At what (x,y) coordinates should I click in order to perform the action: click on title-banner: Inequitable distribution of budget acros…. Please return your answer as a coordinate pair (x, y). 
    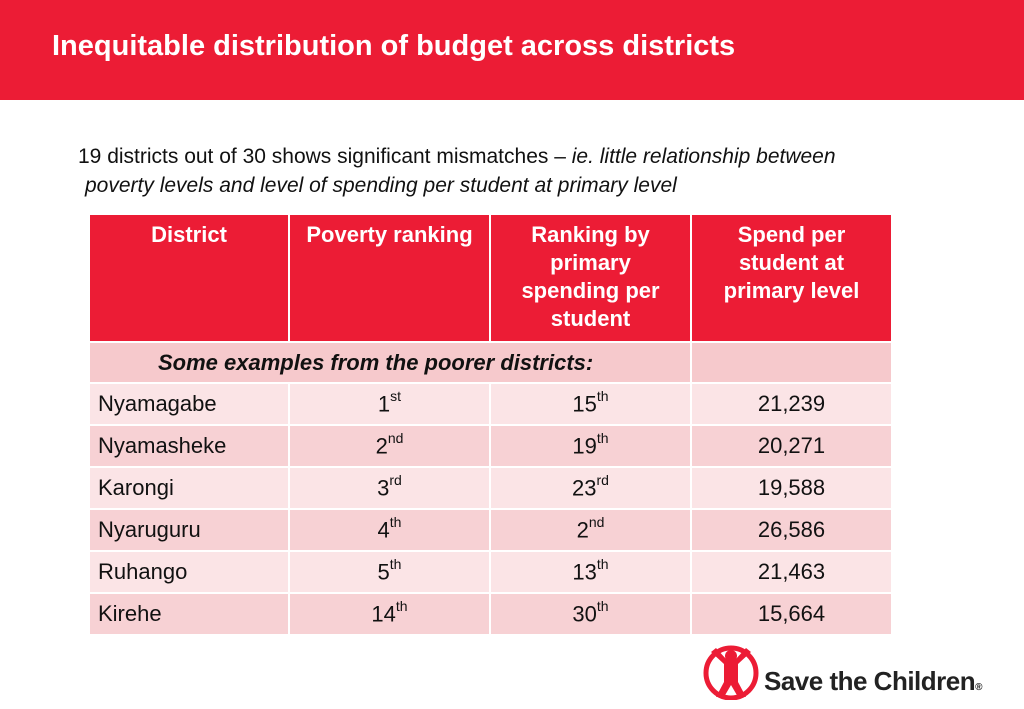
    Looking at the image, I should click on (512, 50).